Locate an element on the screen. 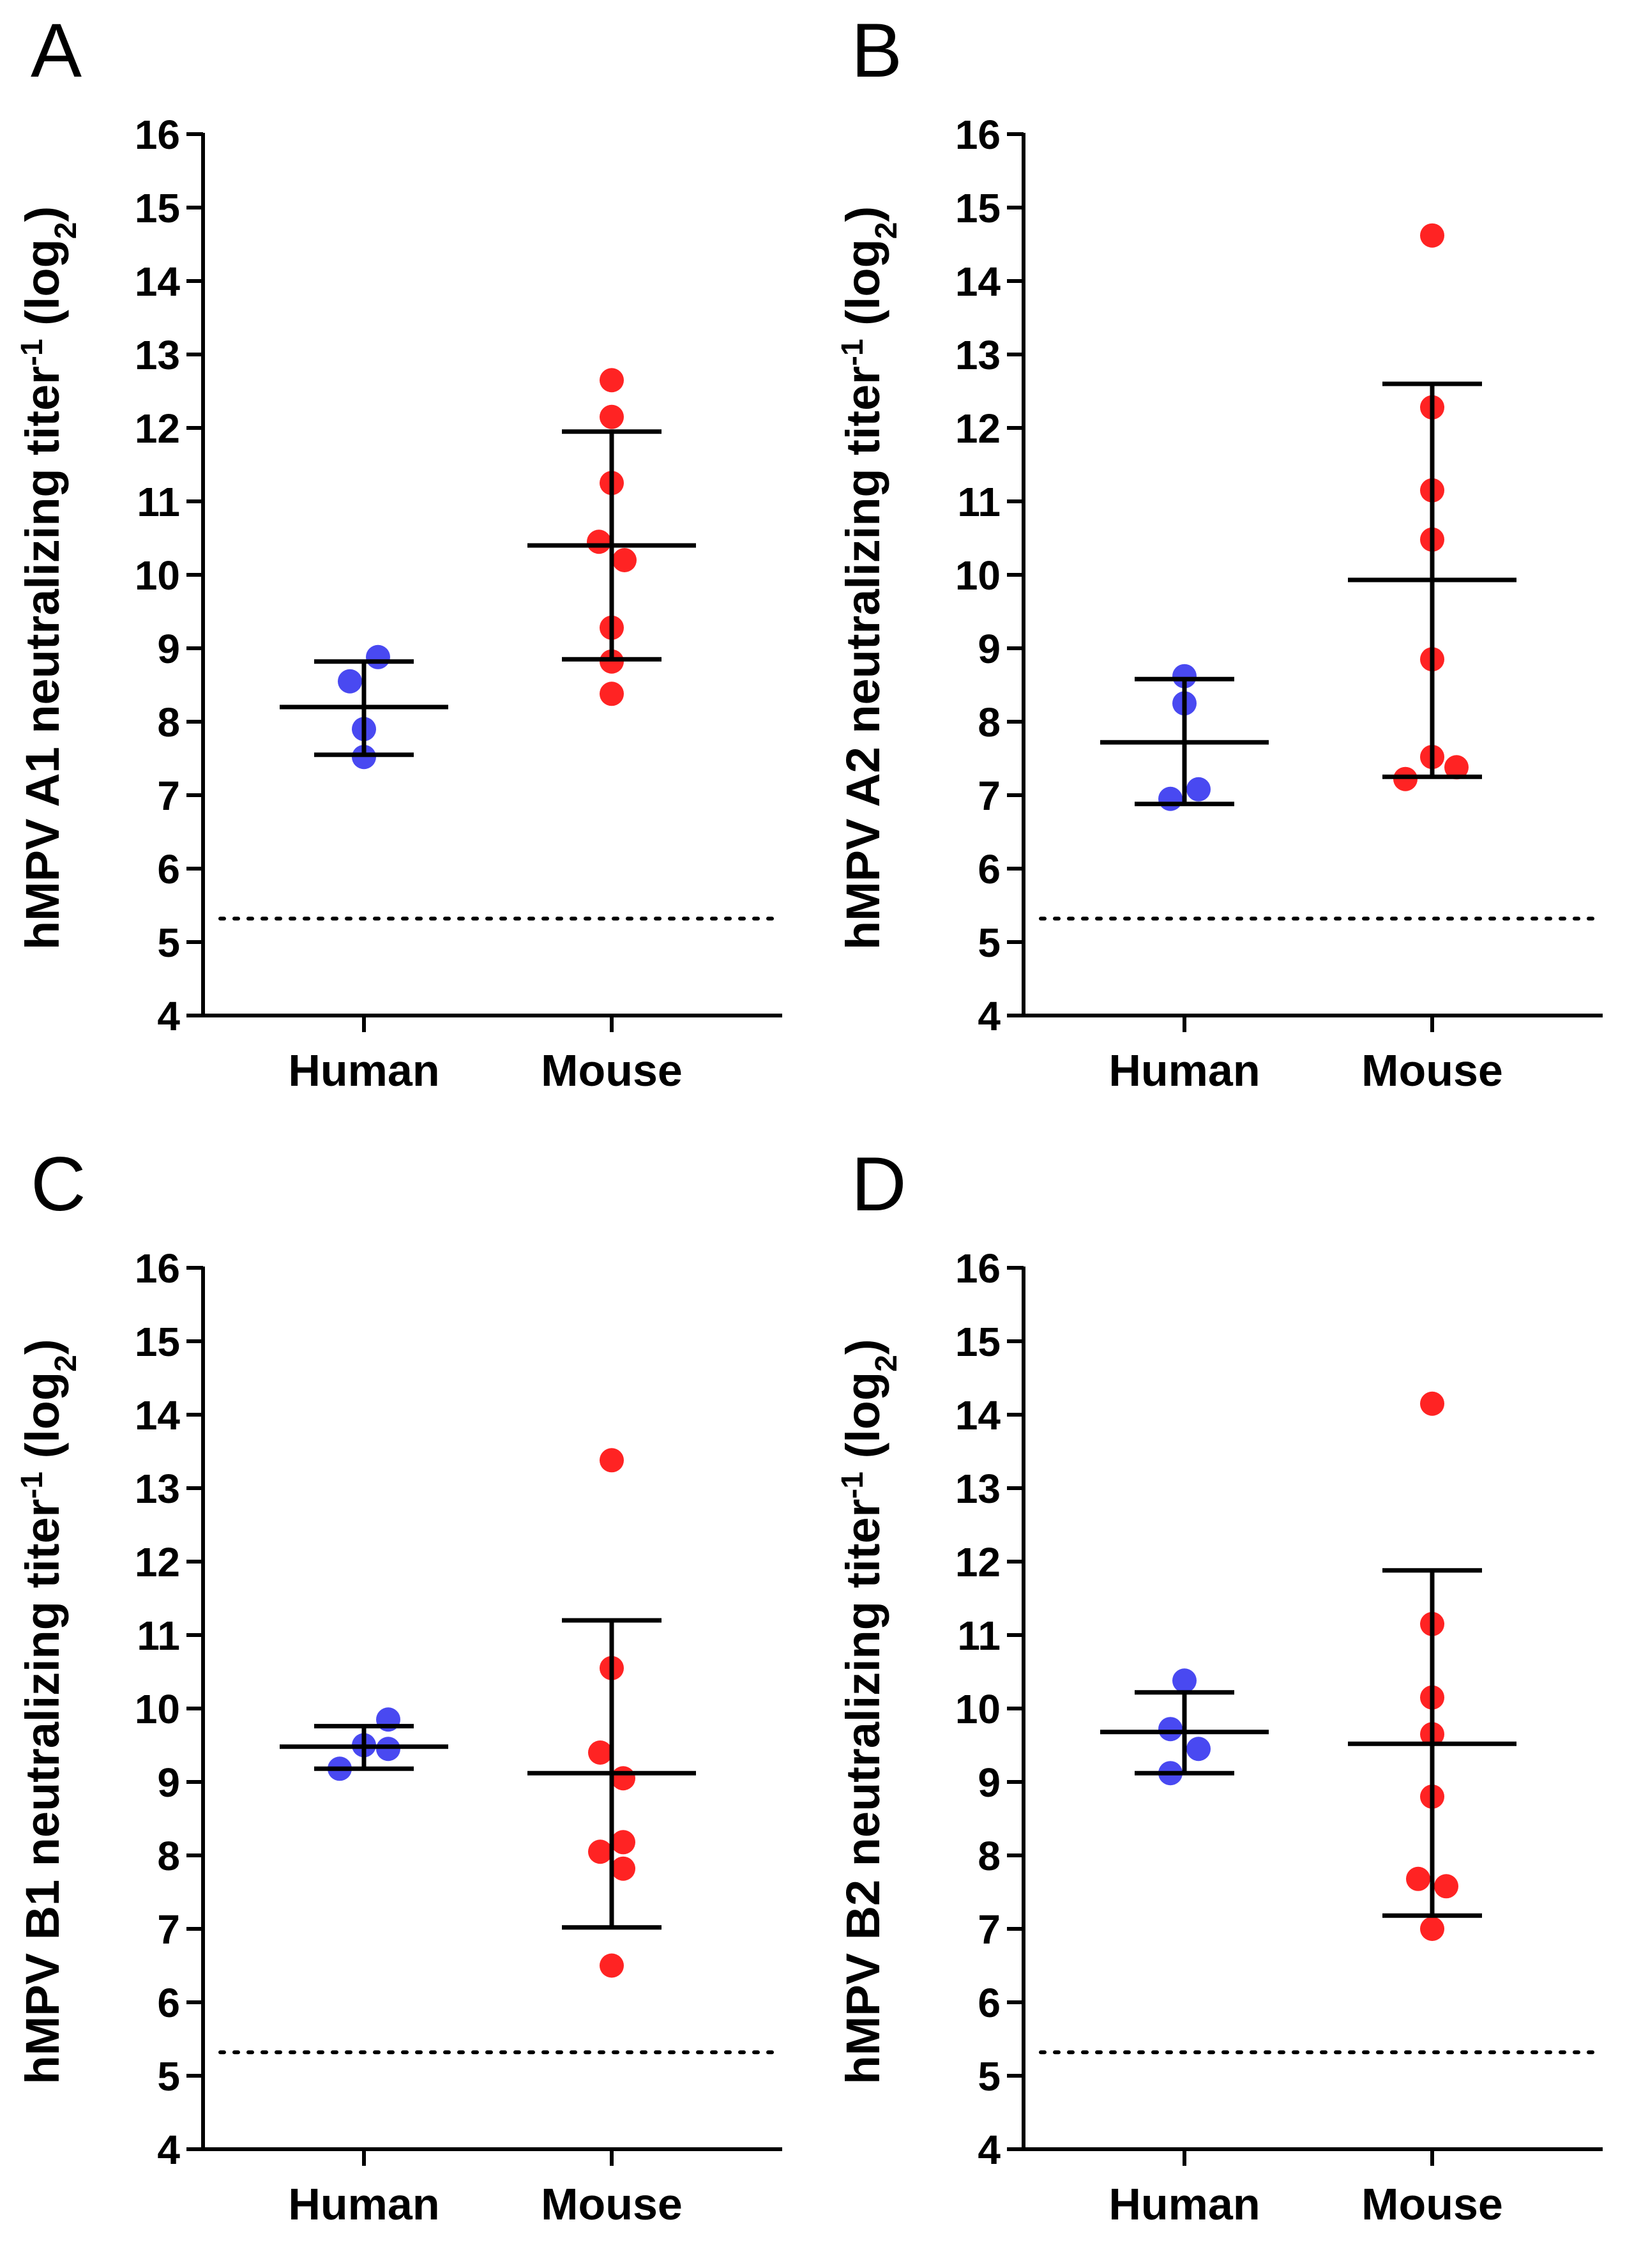 The width and height of the screenshot is (1641, 2268). y-axis-label: hMPV B1 neutralizing titer-1 (log2) is located at coordinates (49, 1711).